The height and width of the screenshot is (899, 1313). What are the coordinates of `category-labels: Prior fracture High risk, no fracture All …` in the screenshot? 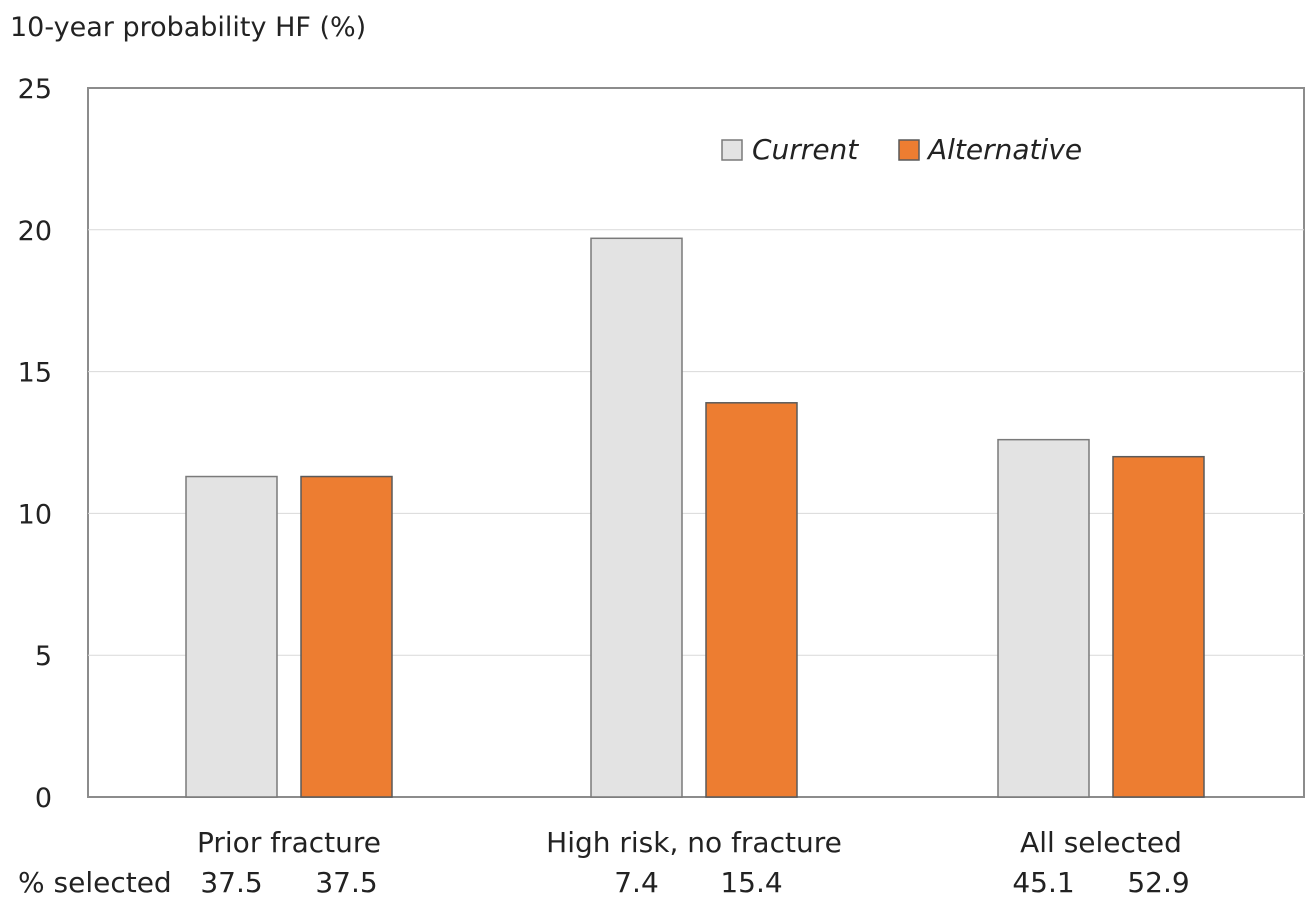 It's located at (689, 842).